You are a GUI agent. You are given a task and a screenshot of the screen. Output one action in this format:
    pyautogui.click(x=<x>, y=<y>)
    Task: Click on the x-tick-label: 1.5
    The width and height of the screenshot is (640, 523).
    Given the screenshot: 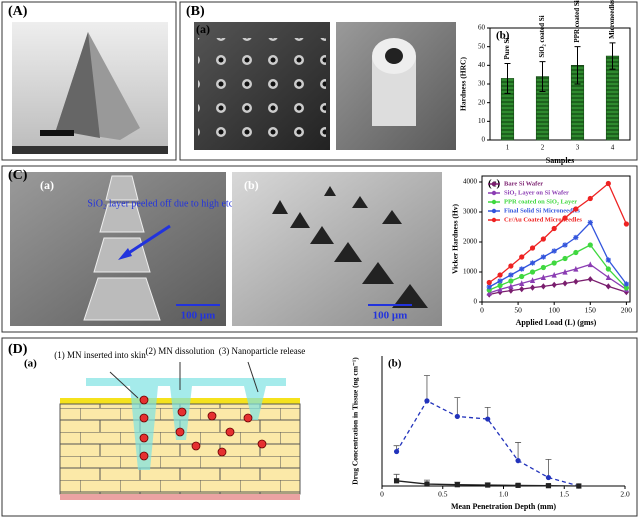 What is the action you would take?
    pyautogui.click(x=565, y=494)
    